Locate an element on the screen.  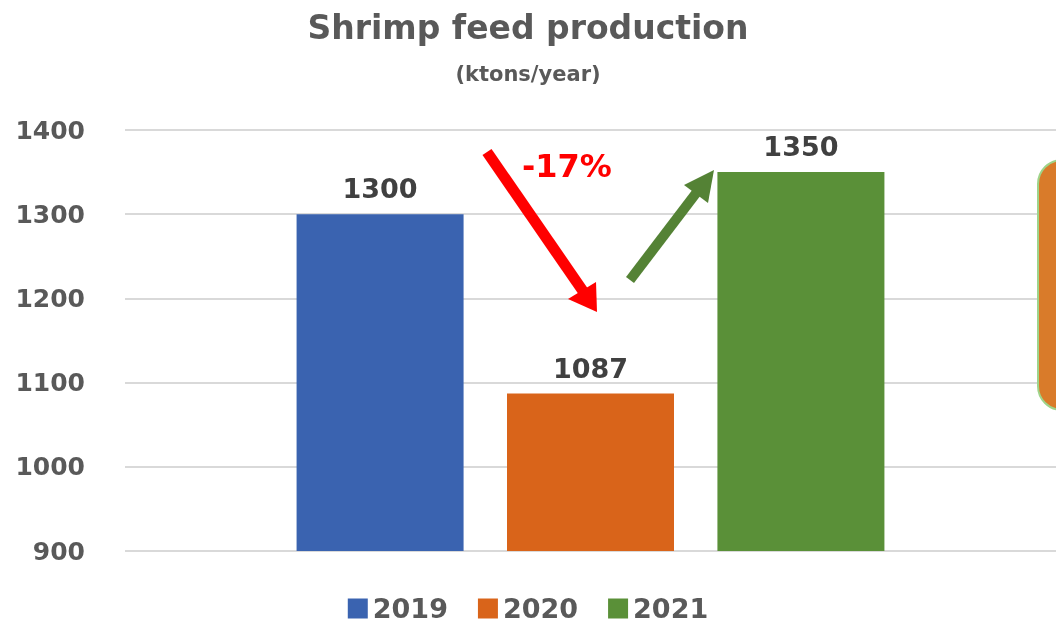
legend-label: 2019 is located at coordinates (410, 608).